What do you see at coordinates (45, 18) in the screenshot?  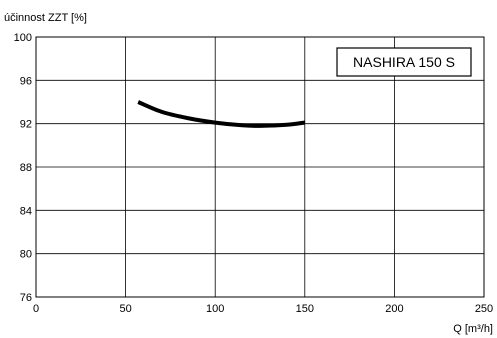 I see `y-axis-title: účinnost ZZT [%]` at bounding box center [45, 18].